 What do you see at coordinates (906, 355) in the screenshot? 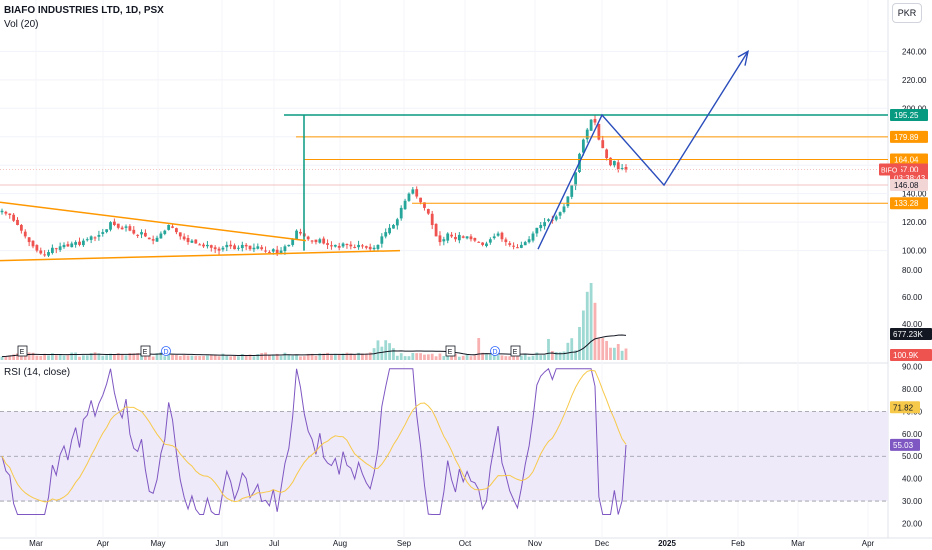
I see `volume-label-text: 100.9K` at bounding box center [906, 355].